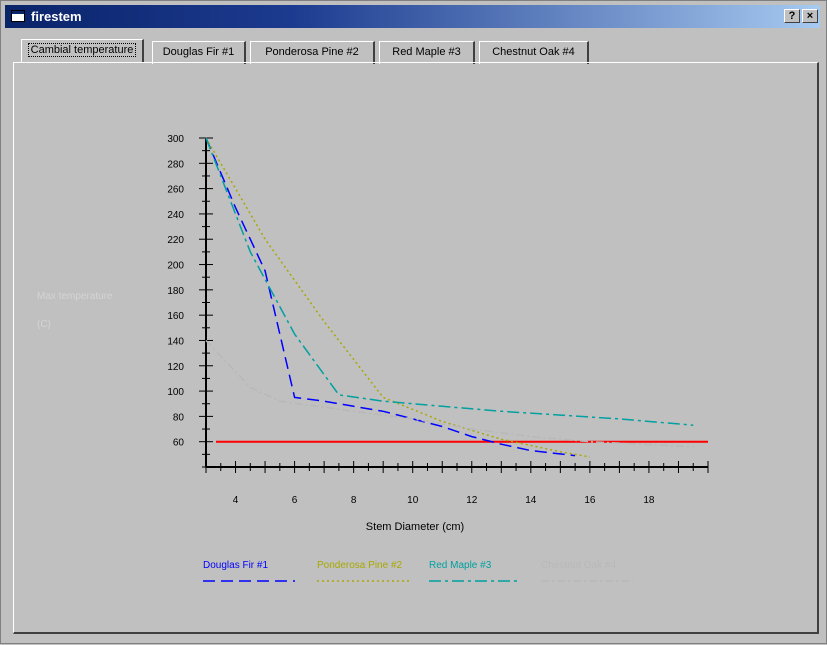  Describe the element at coordinates (175, 164) in the screenshot. I see `y-tick-label: 280` at that location.